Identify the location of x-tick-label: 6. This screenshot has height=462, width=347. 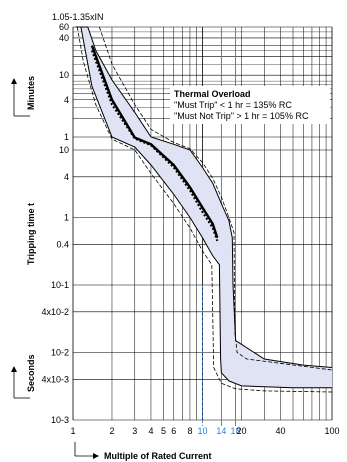
(173, 431).